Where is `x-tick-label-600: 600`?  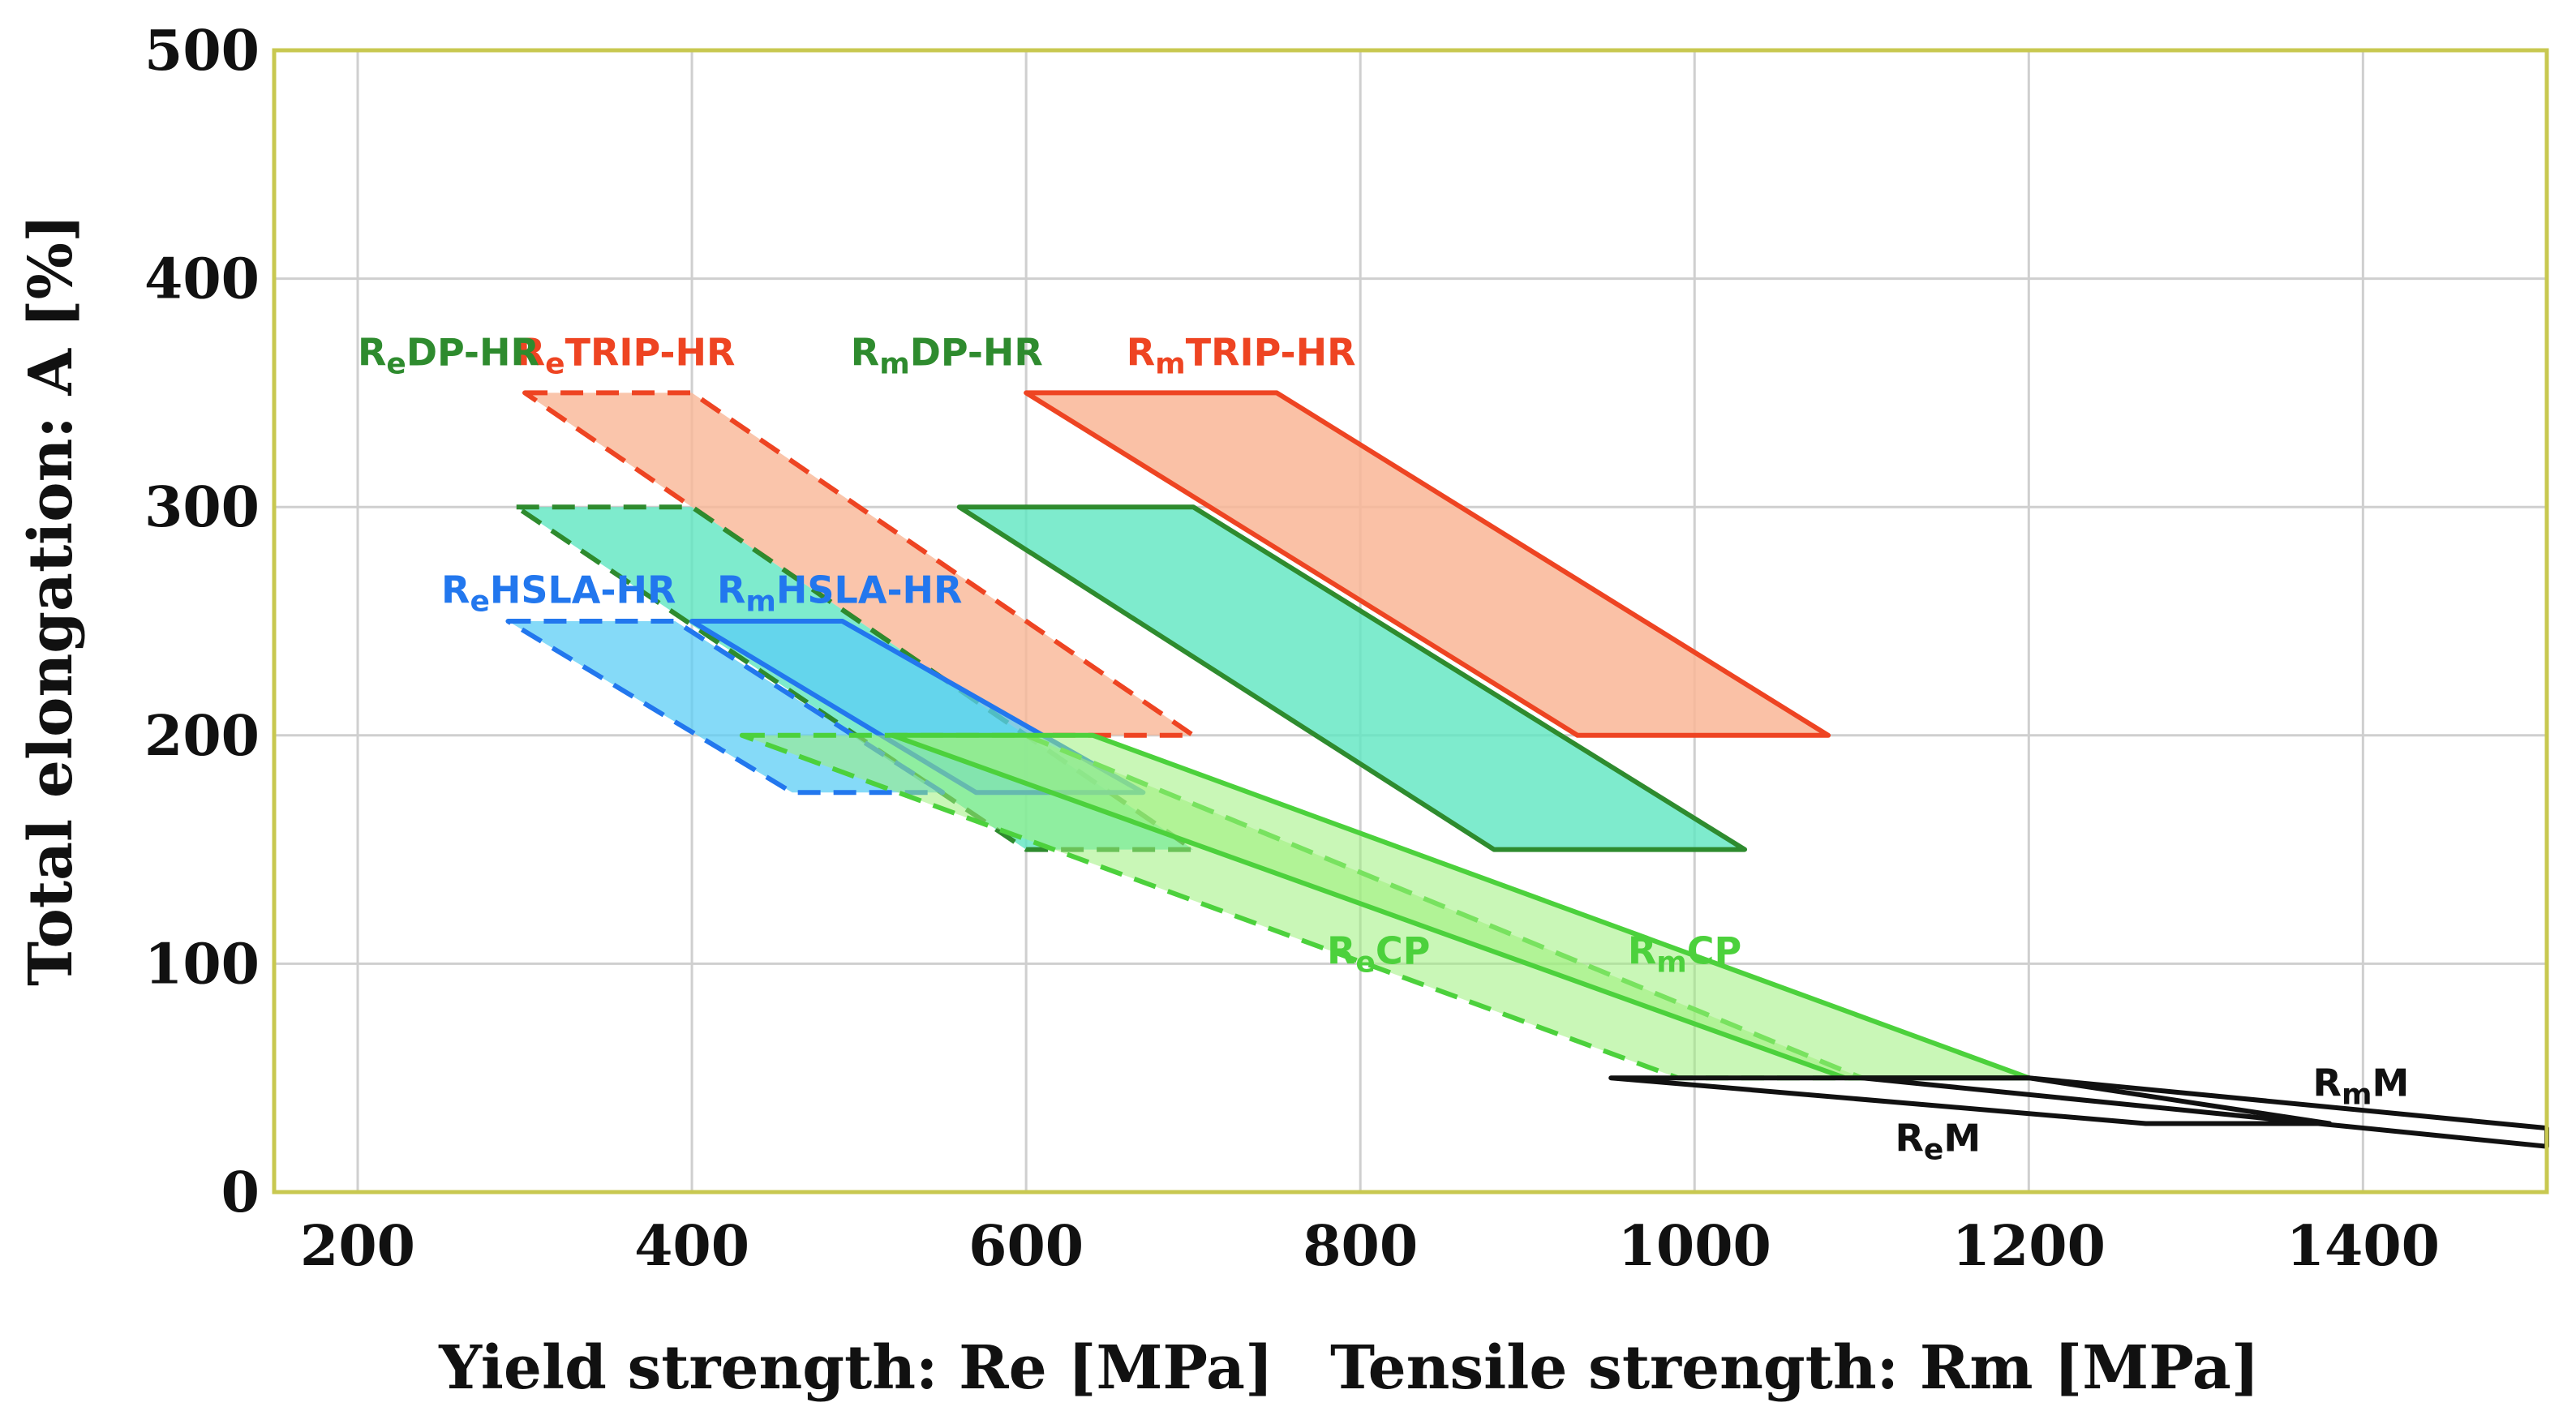 x-tick-label-600: 600 is located at coordinates (1026, 1246).